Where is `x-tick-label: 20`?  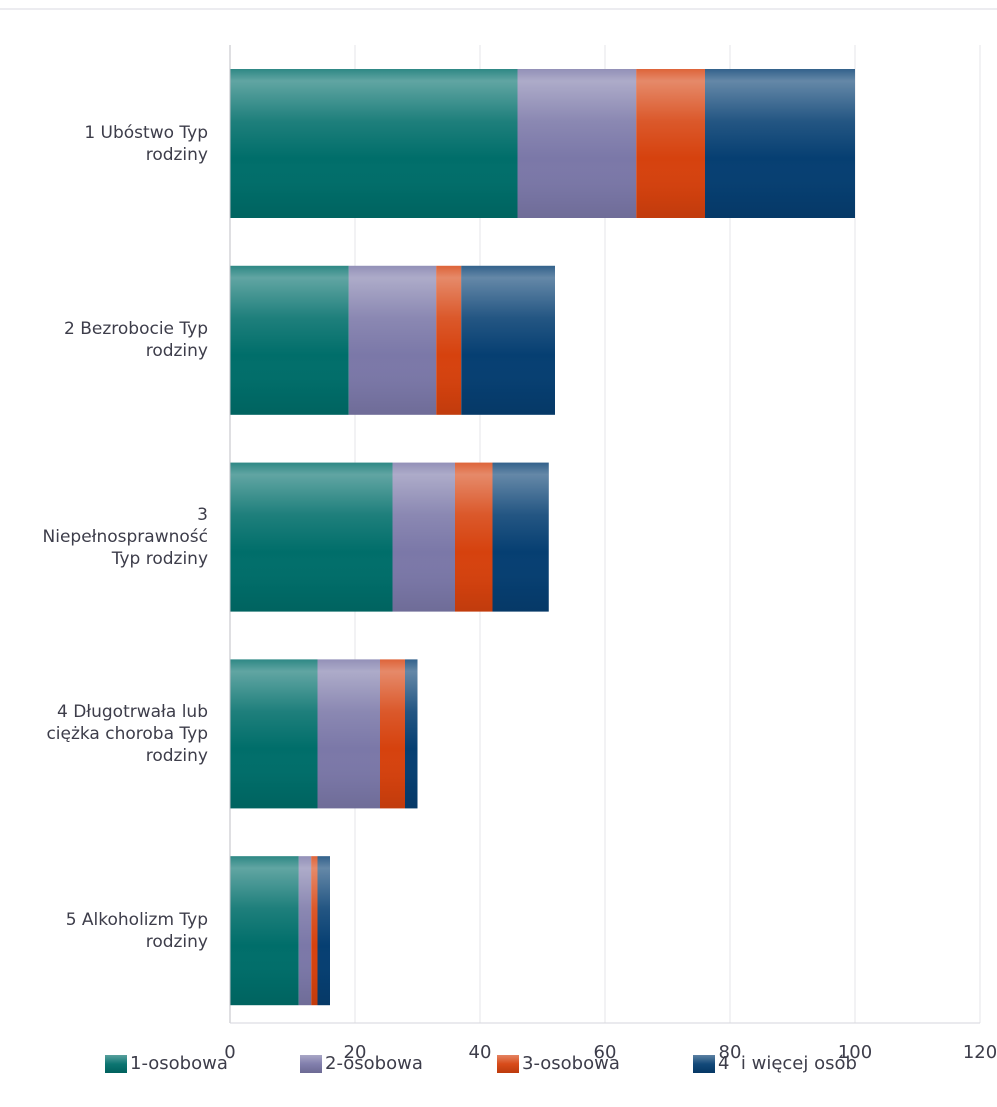 x-tick-label: 20 is located at coordinates (355, 1052).